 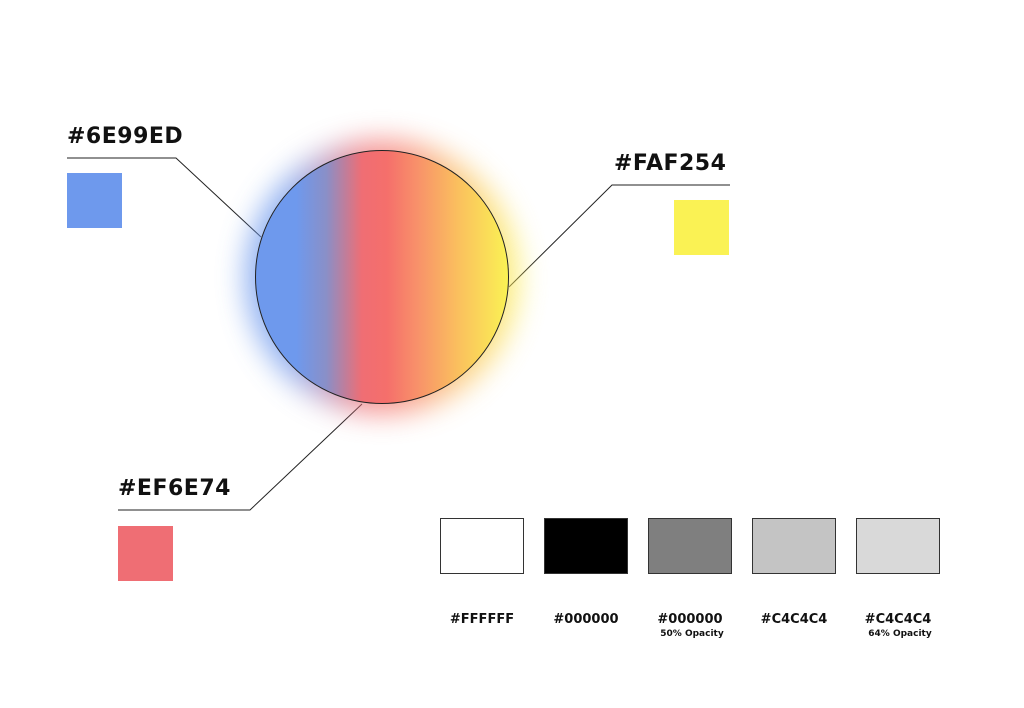 I want to click on neutral-hex-gray: #C4C4C4, so click(x=794, y=619).